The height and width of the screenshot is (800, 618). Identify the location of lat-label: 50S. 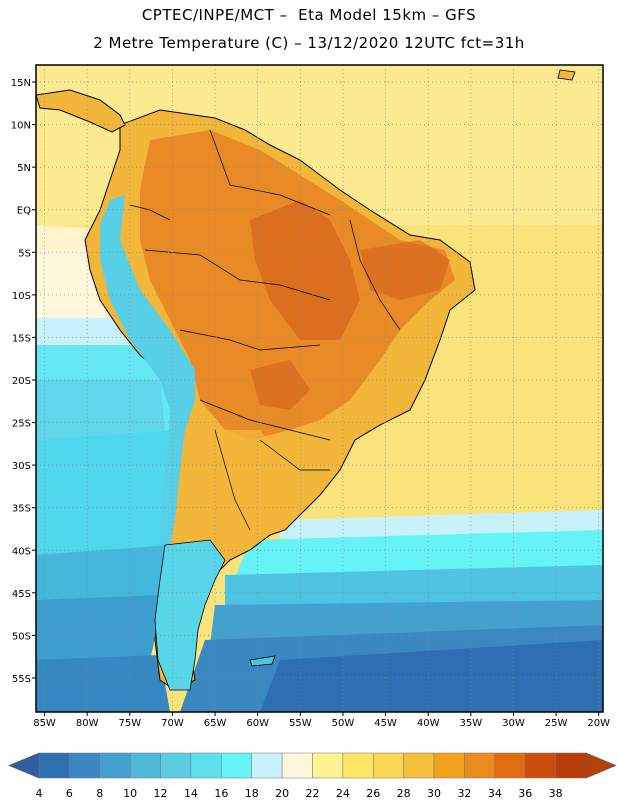
(21, 636).